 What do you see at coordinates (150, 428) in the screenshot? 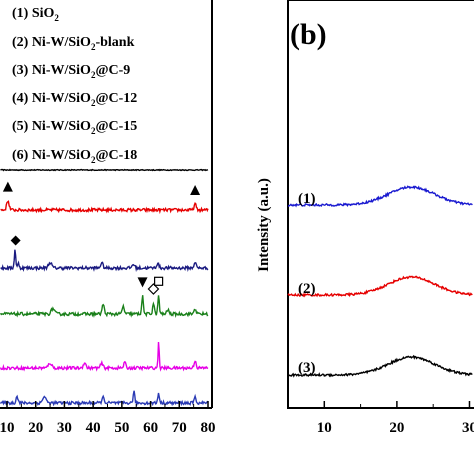
I see `x-tick-label: 60` at bounding box center [150, 428].